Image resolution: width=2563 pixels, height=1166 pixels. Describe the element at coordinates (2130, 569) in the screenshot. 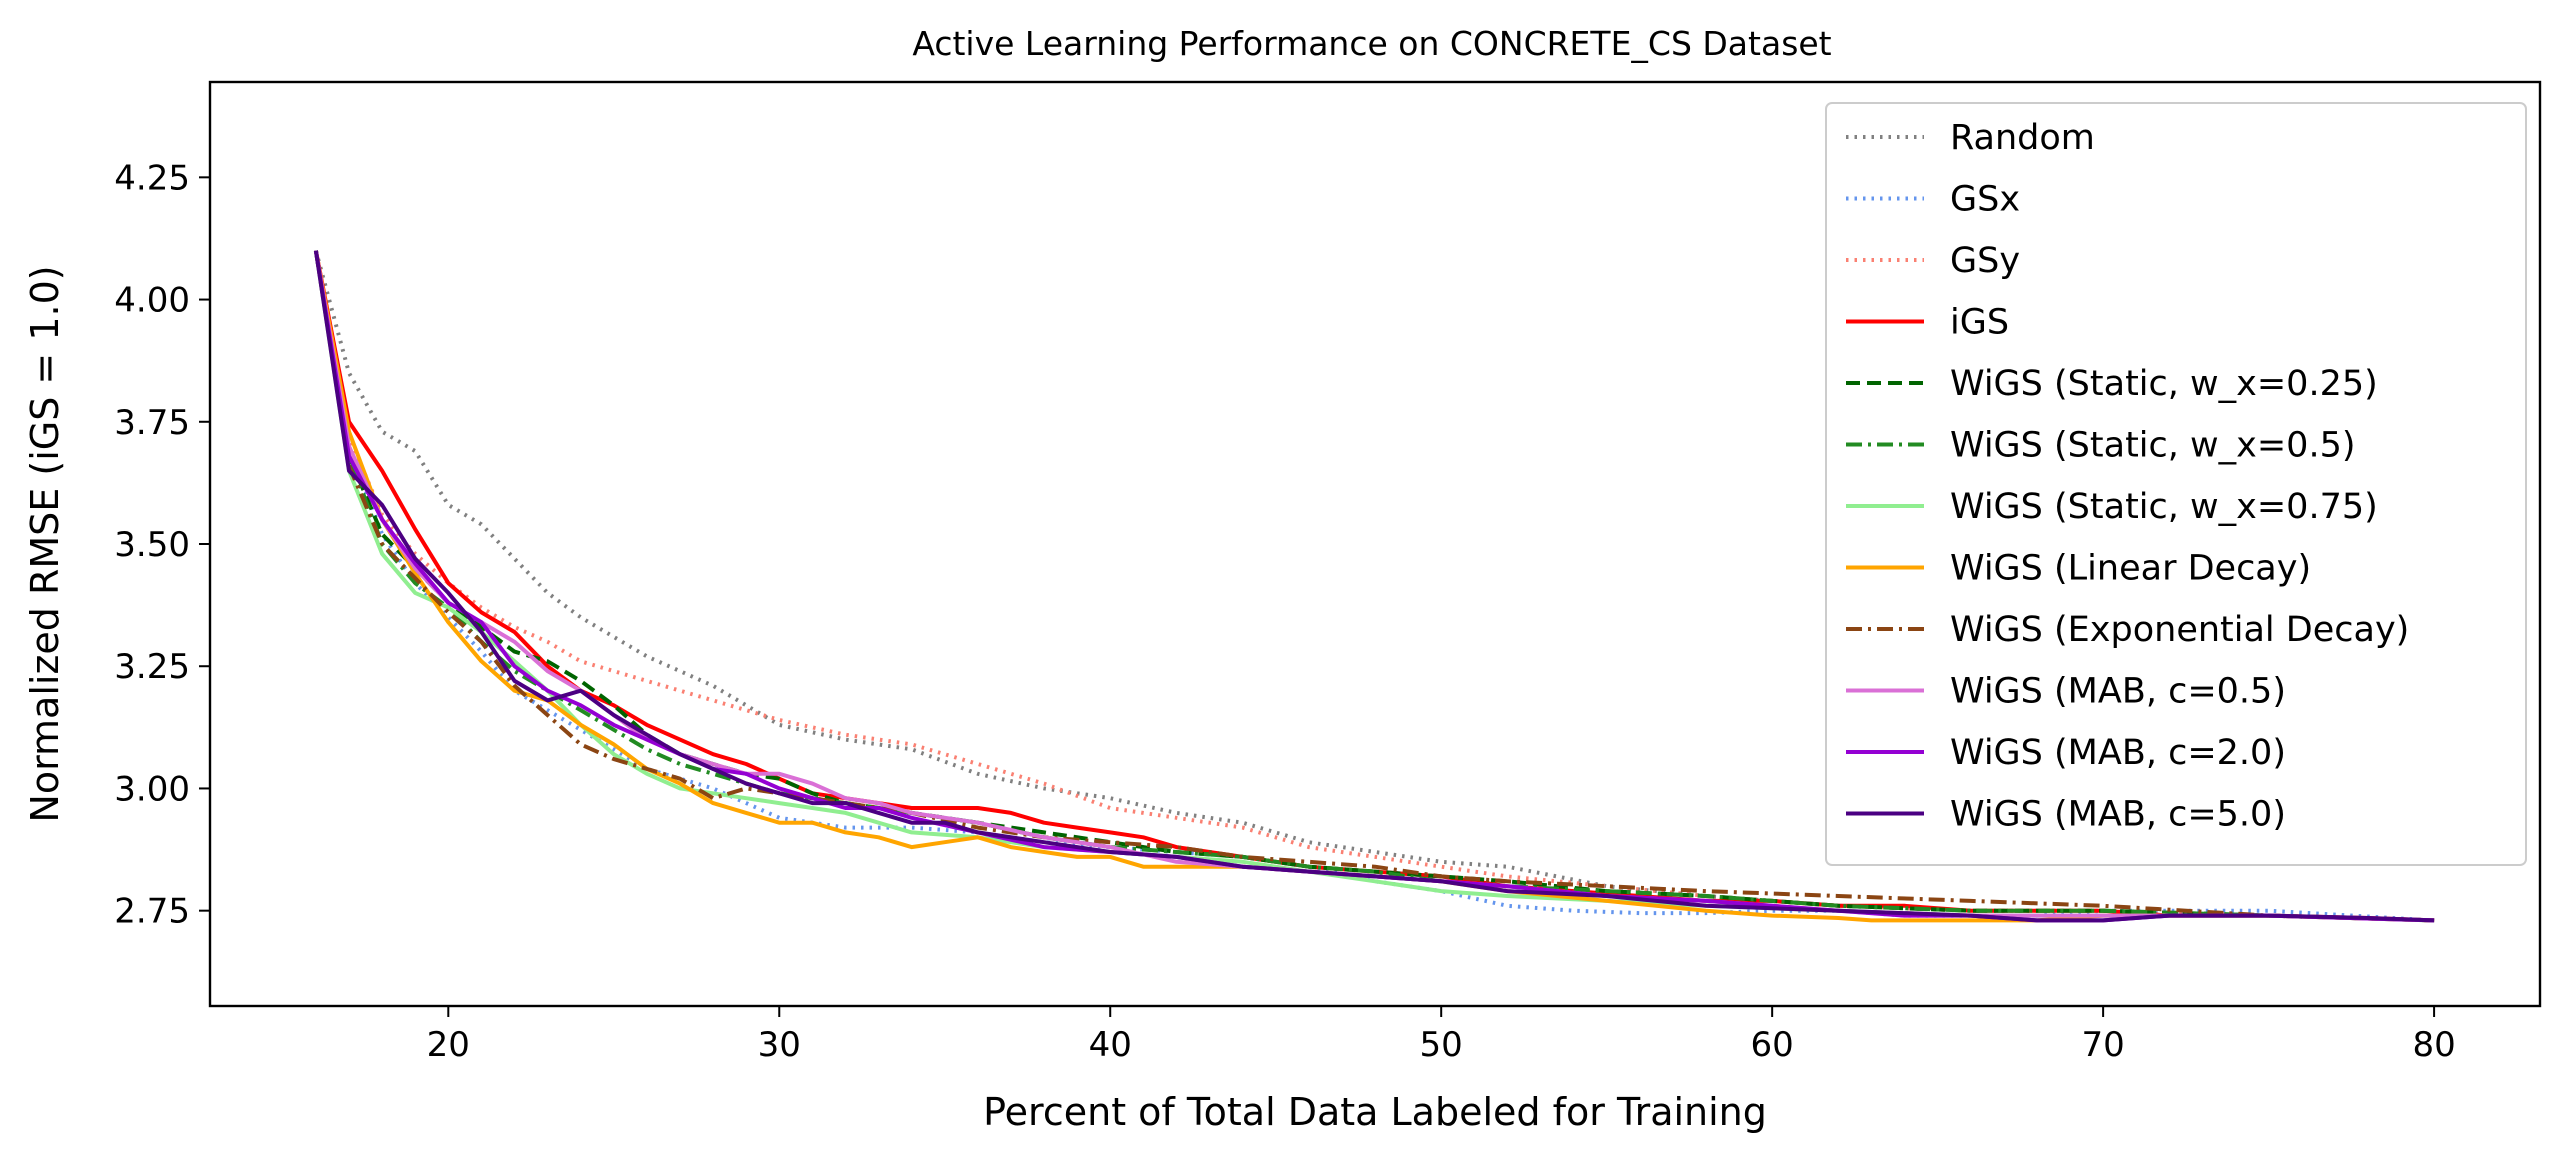

I see `legend-label: WiGS (Linear Decay)` at that location.